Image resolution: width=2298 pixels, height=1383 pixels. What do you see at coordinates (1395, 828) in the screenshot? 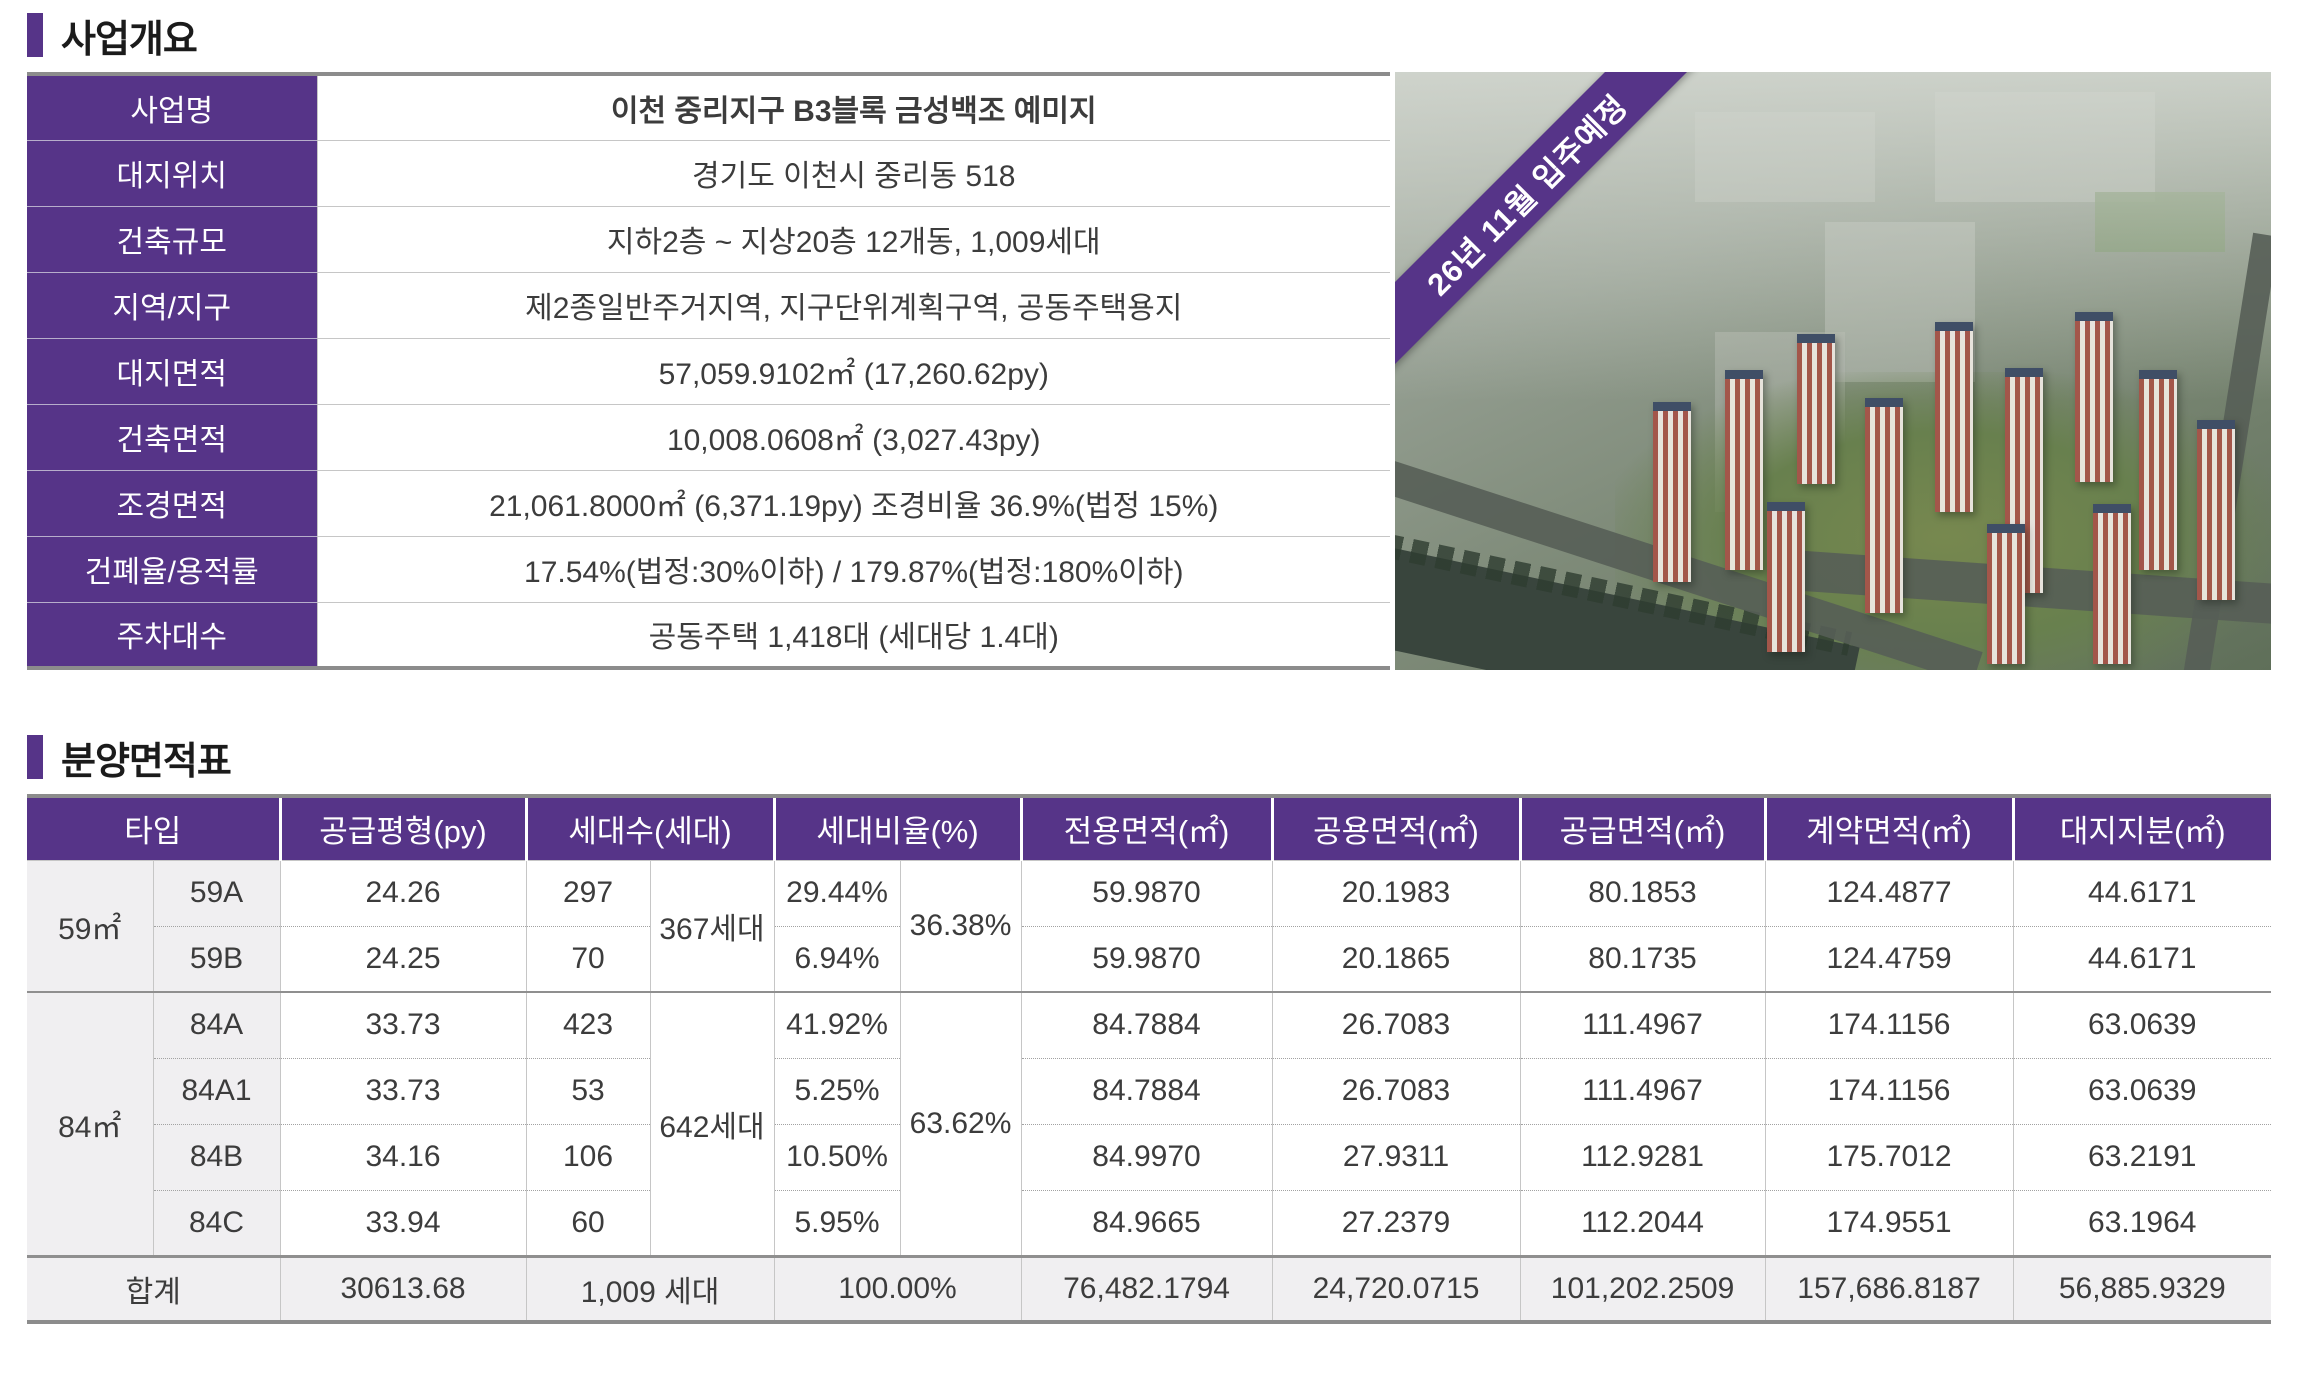
I see `header-common: 공용면적(㎡)` at bounding box center [1395, 828].